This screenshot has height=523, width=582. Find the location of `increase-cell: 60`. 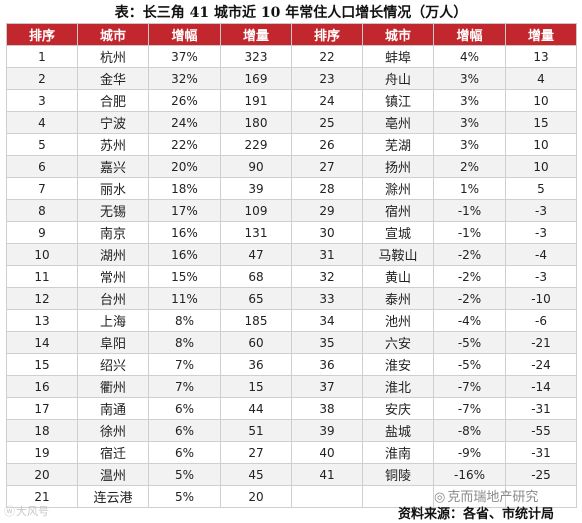

increase-cell: 60 is located at coordinates (256, 342).